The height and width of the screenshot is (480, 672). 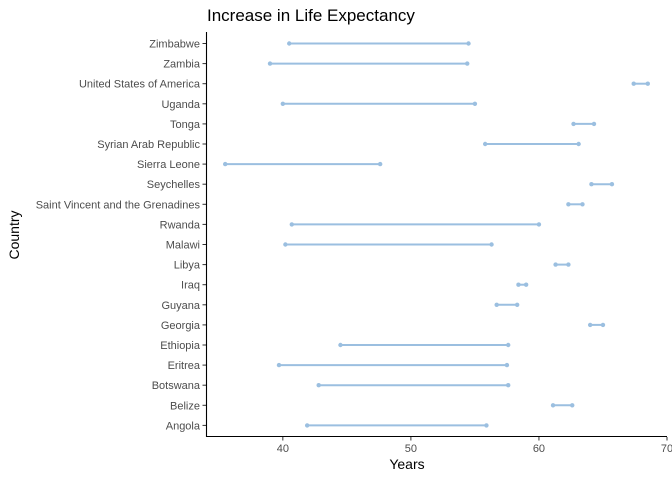 I want to click on y-tick-label: Zimbabwe, so click(x=174, y=45).